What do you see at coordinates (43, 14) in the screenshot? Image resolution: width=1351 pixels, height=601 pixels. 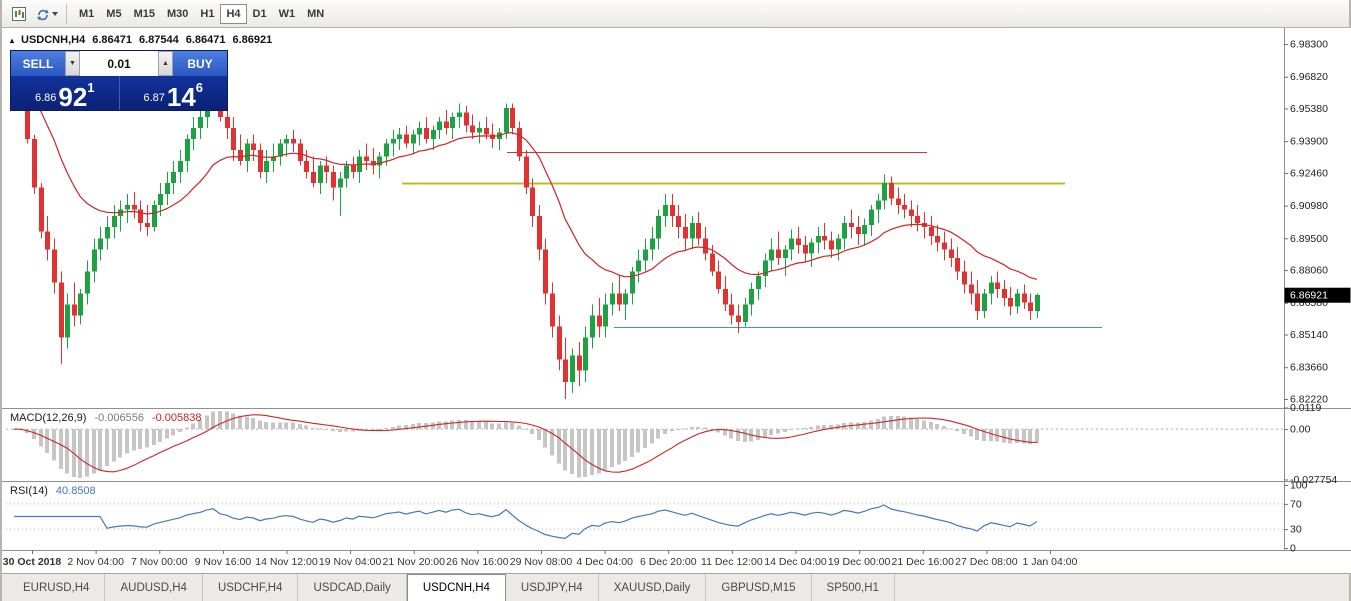 I see `cycle-arrows-glyph` at bounding box center [43, 14].